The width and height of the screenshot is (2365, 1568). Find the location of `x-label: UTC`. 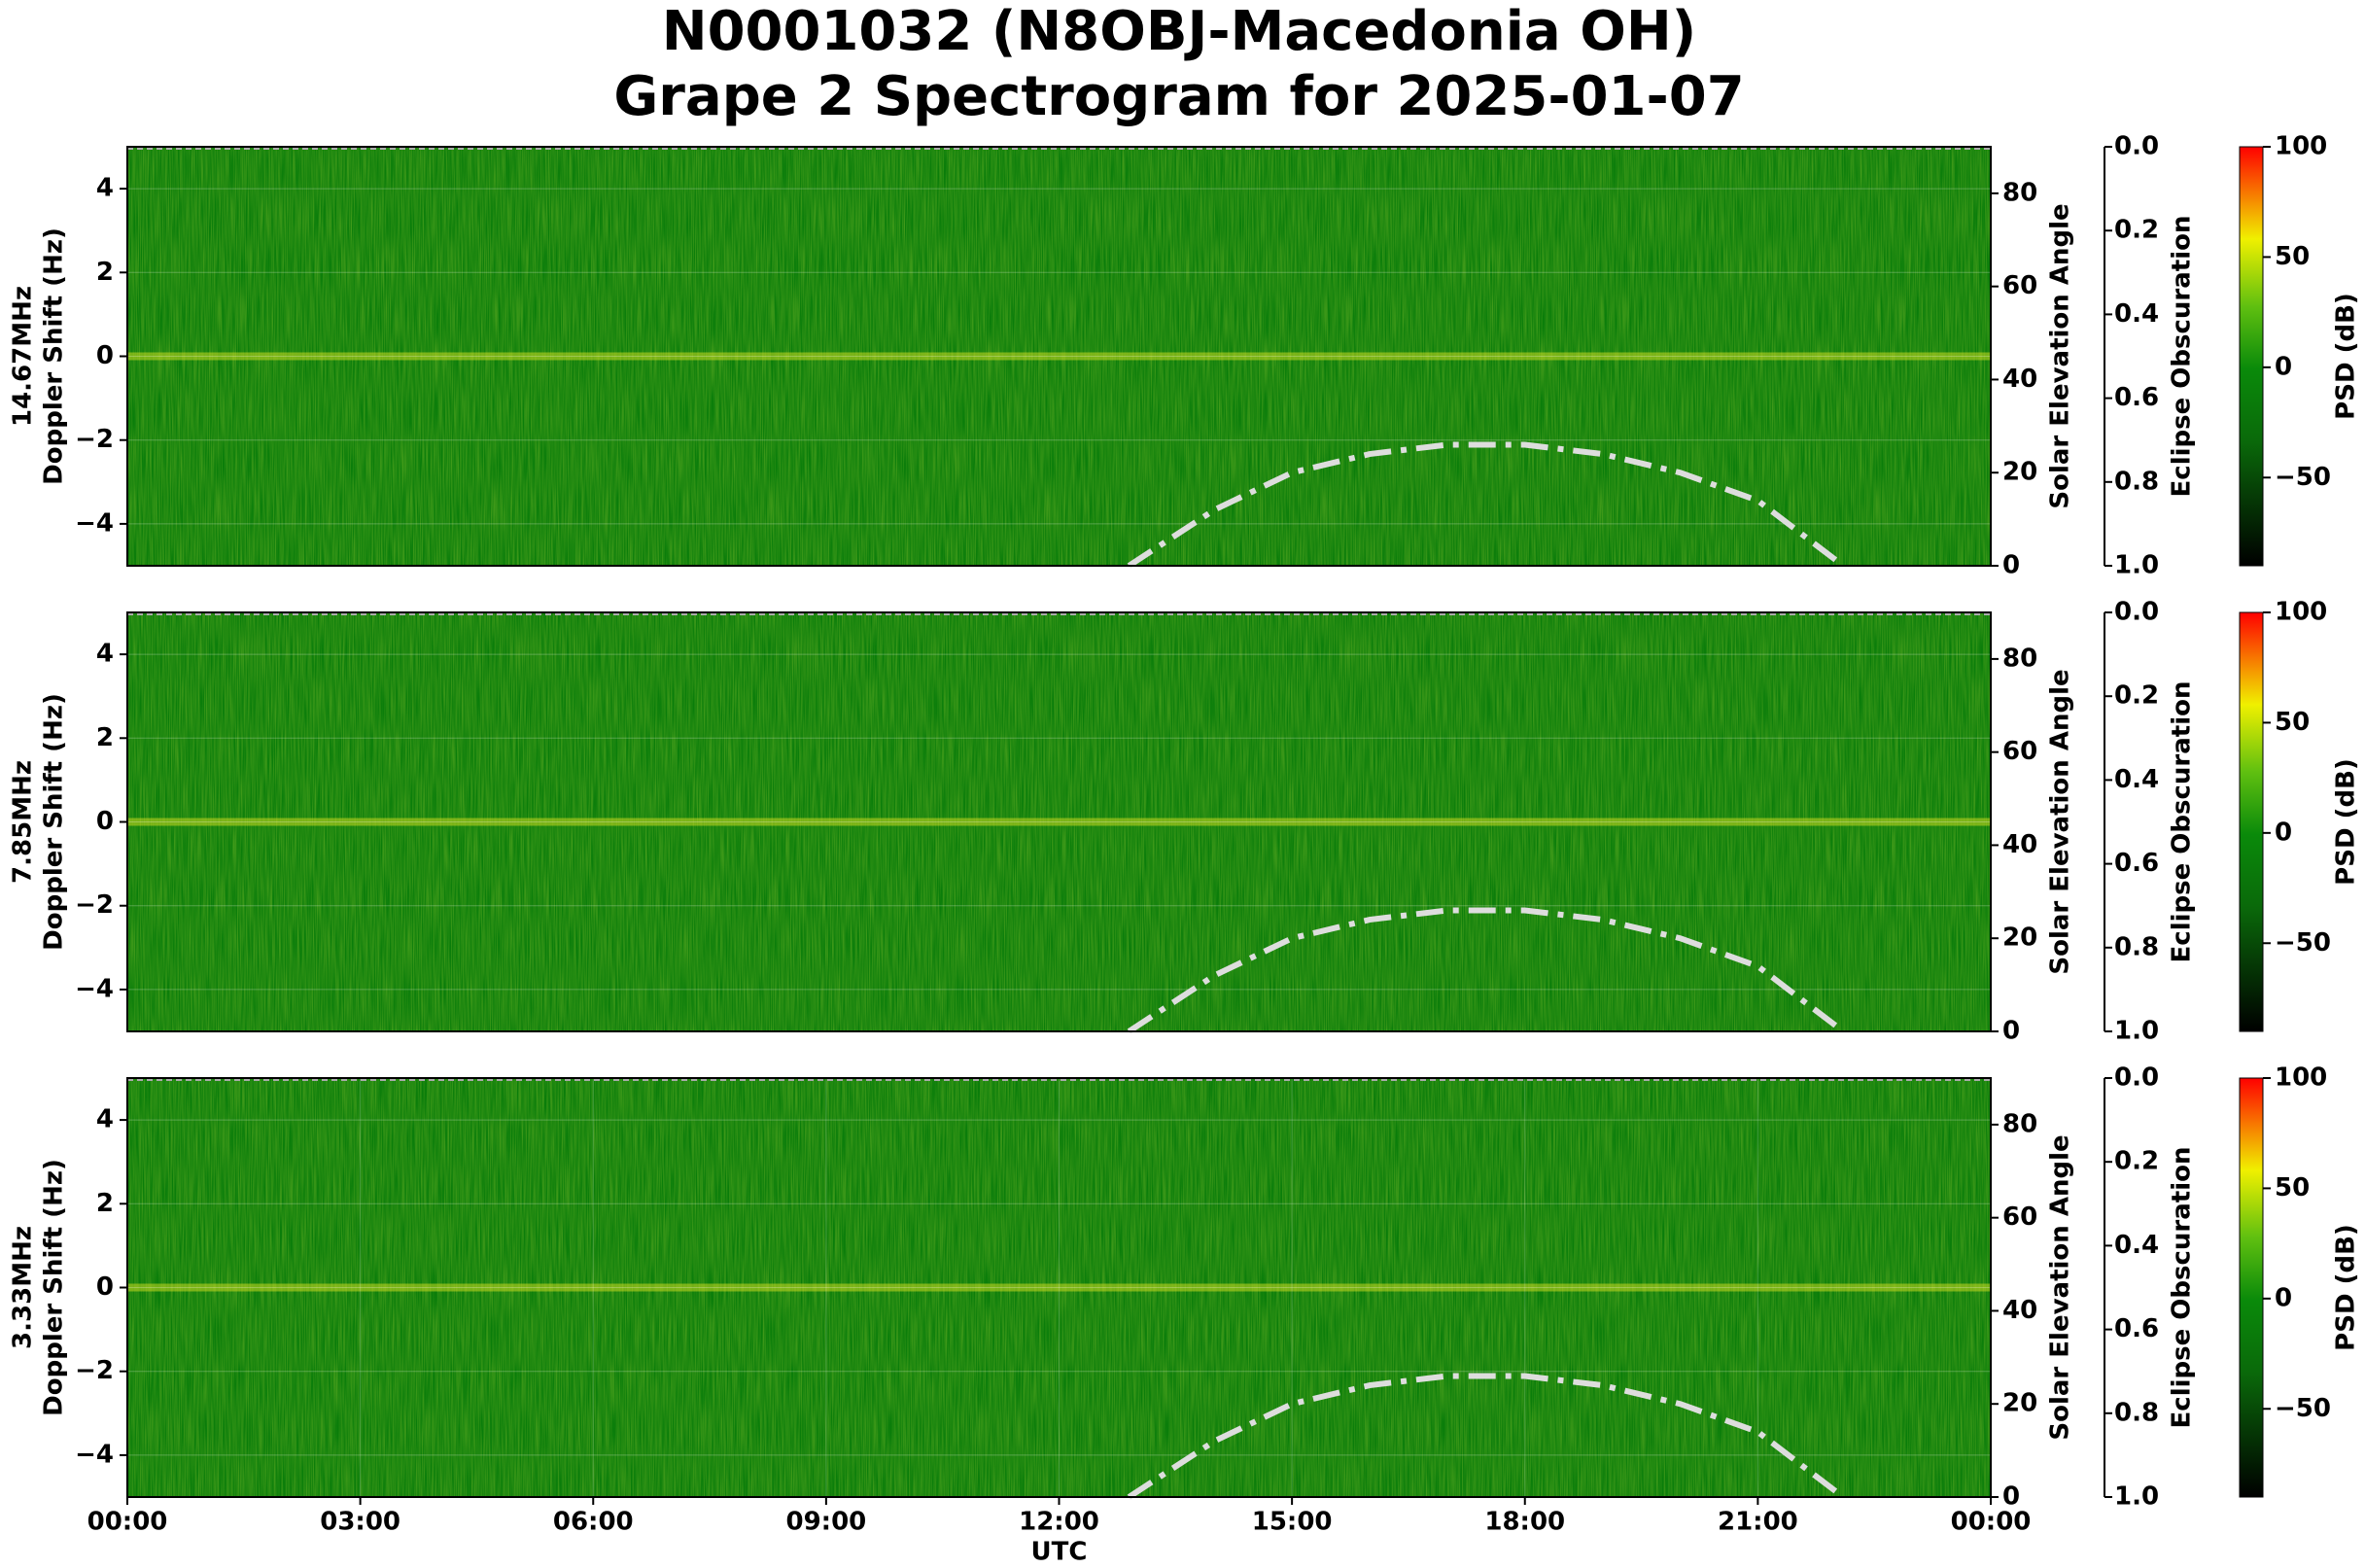

x-label: UTC is located at coordinates (1060, 1552).